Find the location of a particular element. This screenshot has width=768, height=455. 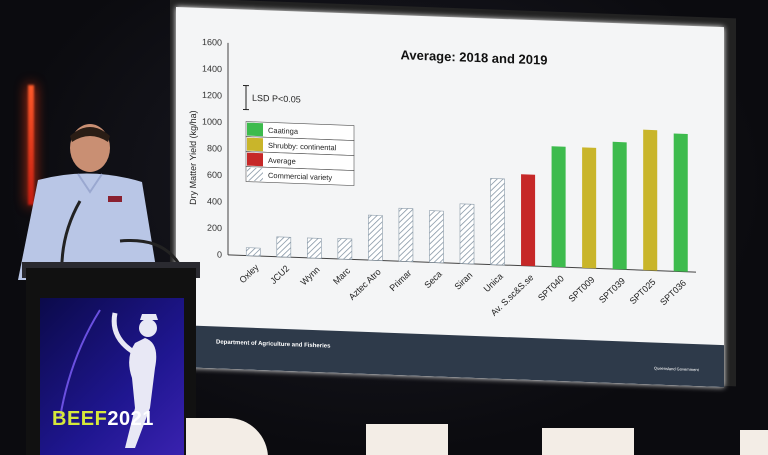

y-tick-label: 1200 is located at coordinates (212, 95).